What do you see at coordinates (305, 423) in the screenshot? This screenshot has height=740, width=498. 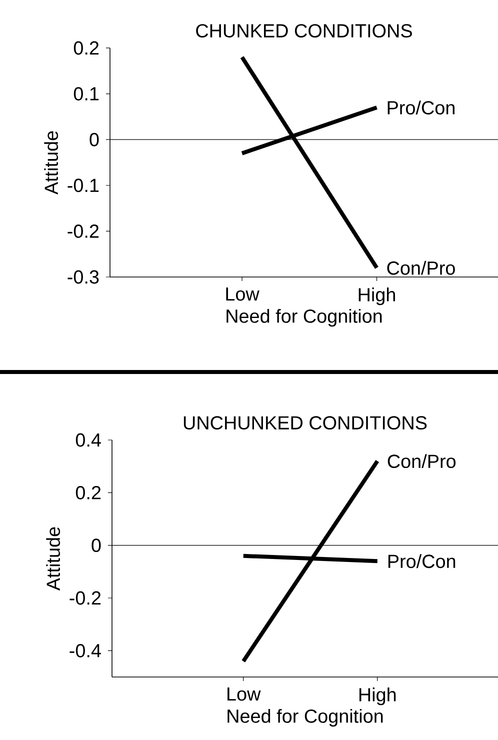 I see `chart-title: UNCHUNKED CONDITIONS` at bounding box center [305, 423].